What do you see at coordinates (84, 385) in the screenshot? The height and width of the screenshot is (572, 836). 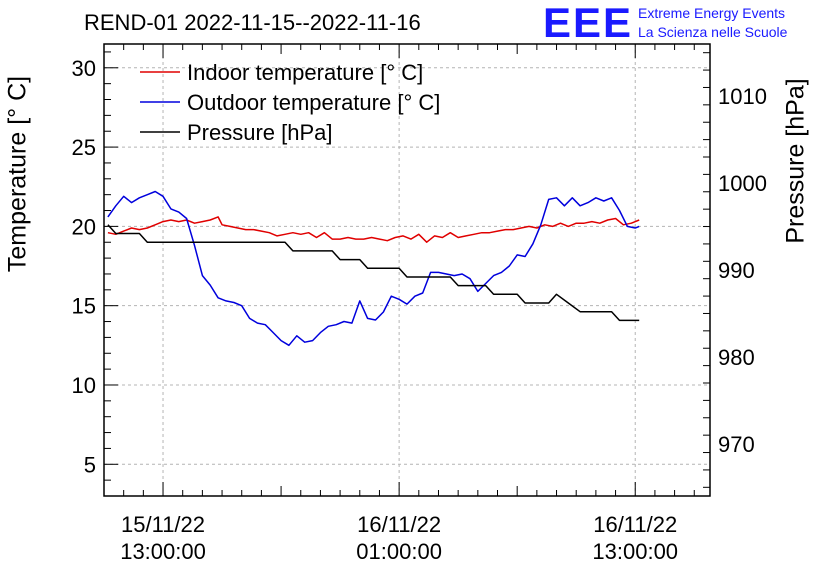 I see `y-tick-label: 10` at bounding box center [84, 385].